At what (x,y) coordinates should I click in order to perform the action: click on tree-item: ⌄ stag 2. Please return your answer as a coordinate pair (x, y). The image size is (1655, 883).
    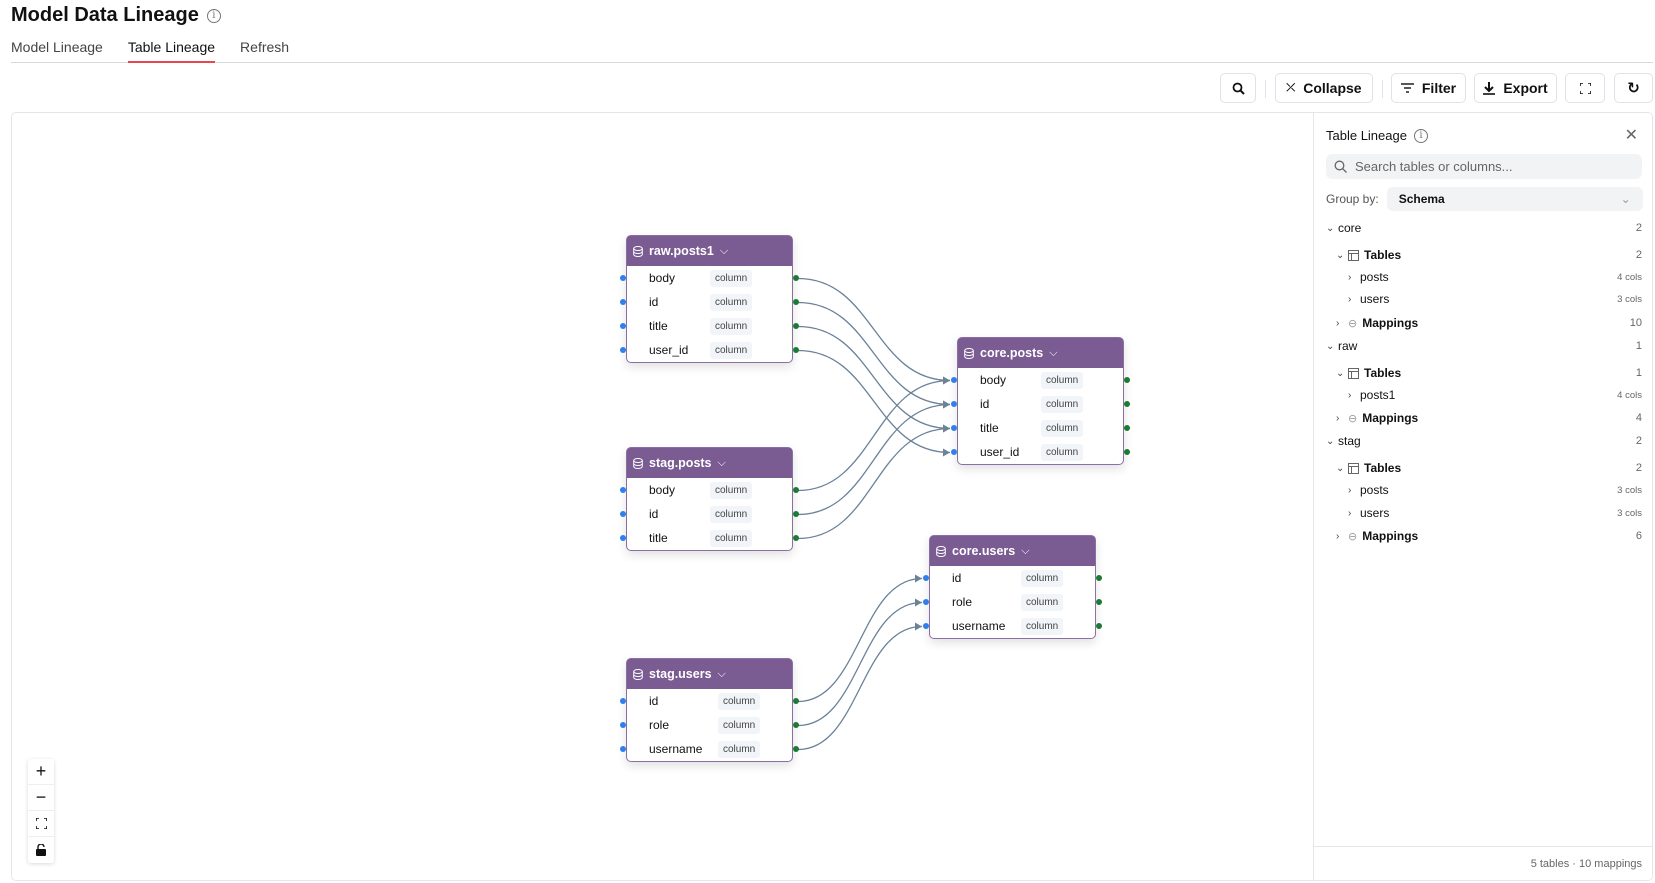
    Looking at the image, I should click on (1484, 441).